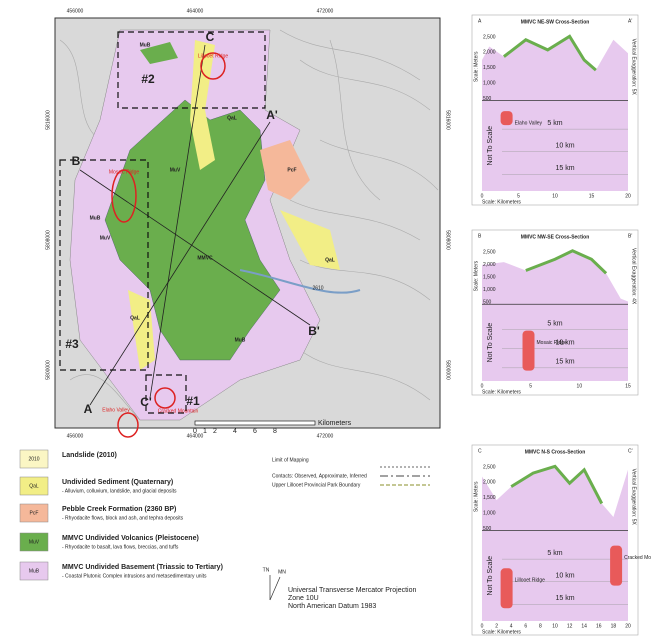 This screenshot has width=651, height=640. Describe the element at coordinates (275, 431) in the screenshot. I see `scale-tick: 8` at that location.